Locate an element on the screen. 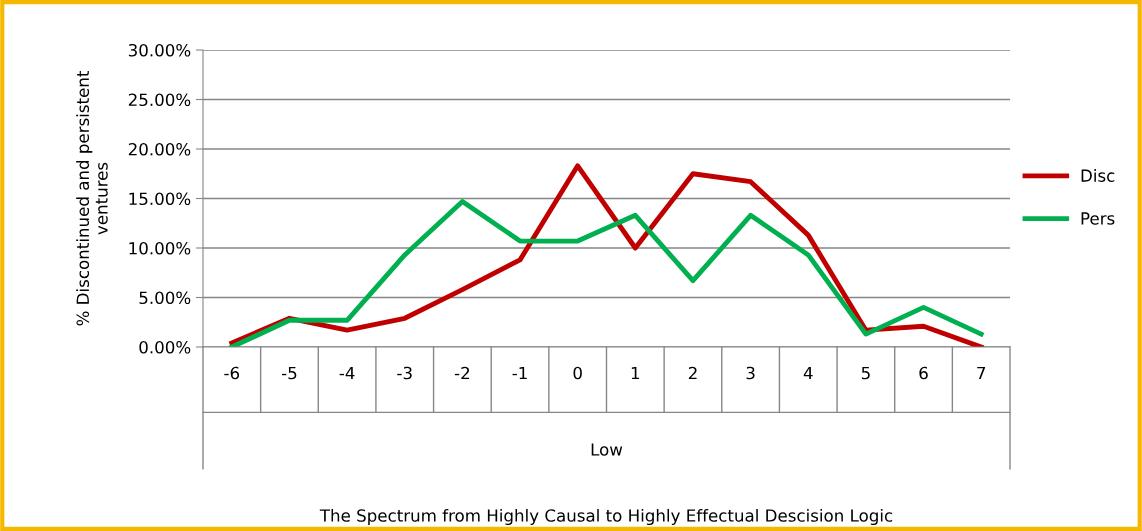 The height and width of the screenshot is (531, 1142). y-tick-label: 20.00% is located at coordinates (159, 149).